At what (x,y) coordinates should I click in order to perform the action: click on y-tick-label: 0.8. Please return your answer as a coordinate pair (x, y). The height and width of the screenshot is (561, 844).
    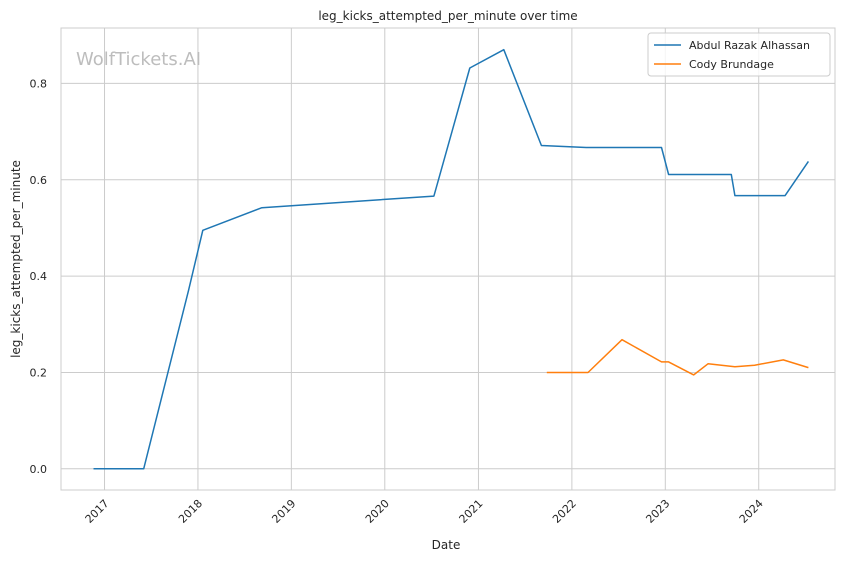
    Looking at the image, I should click on (39, 83).